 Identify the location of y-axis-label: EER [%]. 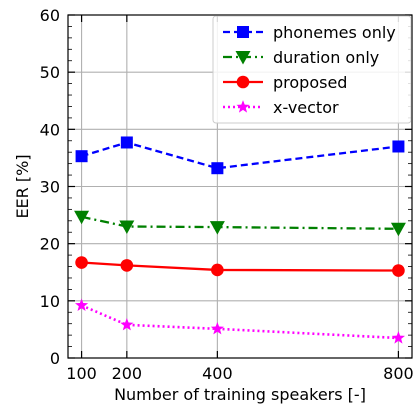
(22, 186).